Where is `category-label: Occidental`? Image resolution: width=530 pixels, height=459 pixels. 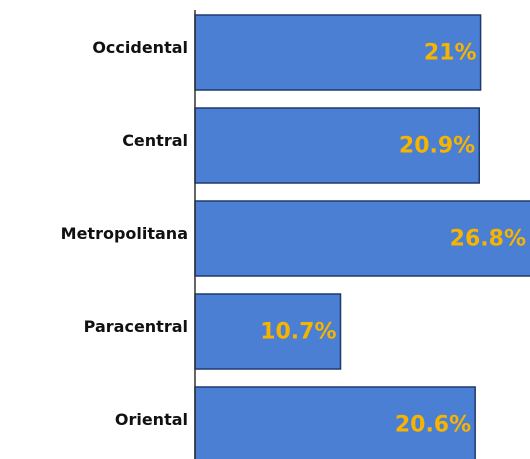 category-label: Occidental is located at coordinates (140, 47).